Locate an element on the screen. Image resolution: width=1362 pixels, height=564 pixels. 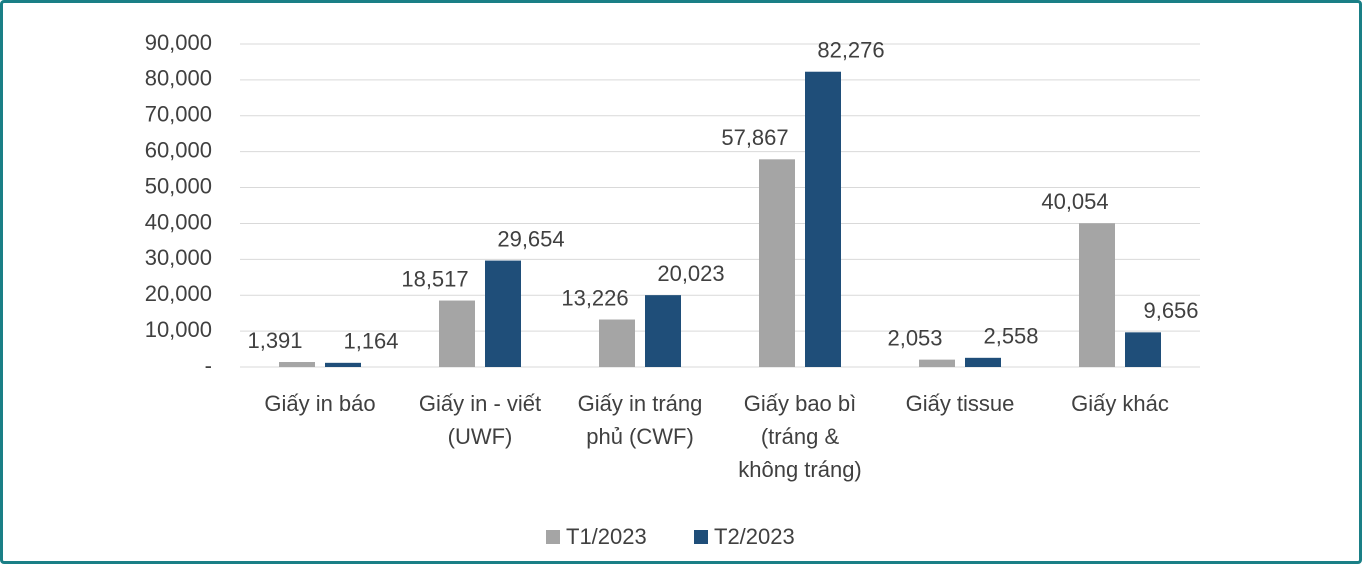
y-tick-label: 90,000 is located at coordinates (178, 42).